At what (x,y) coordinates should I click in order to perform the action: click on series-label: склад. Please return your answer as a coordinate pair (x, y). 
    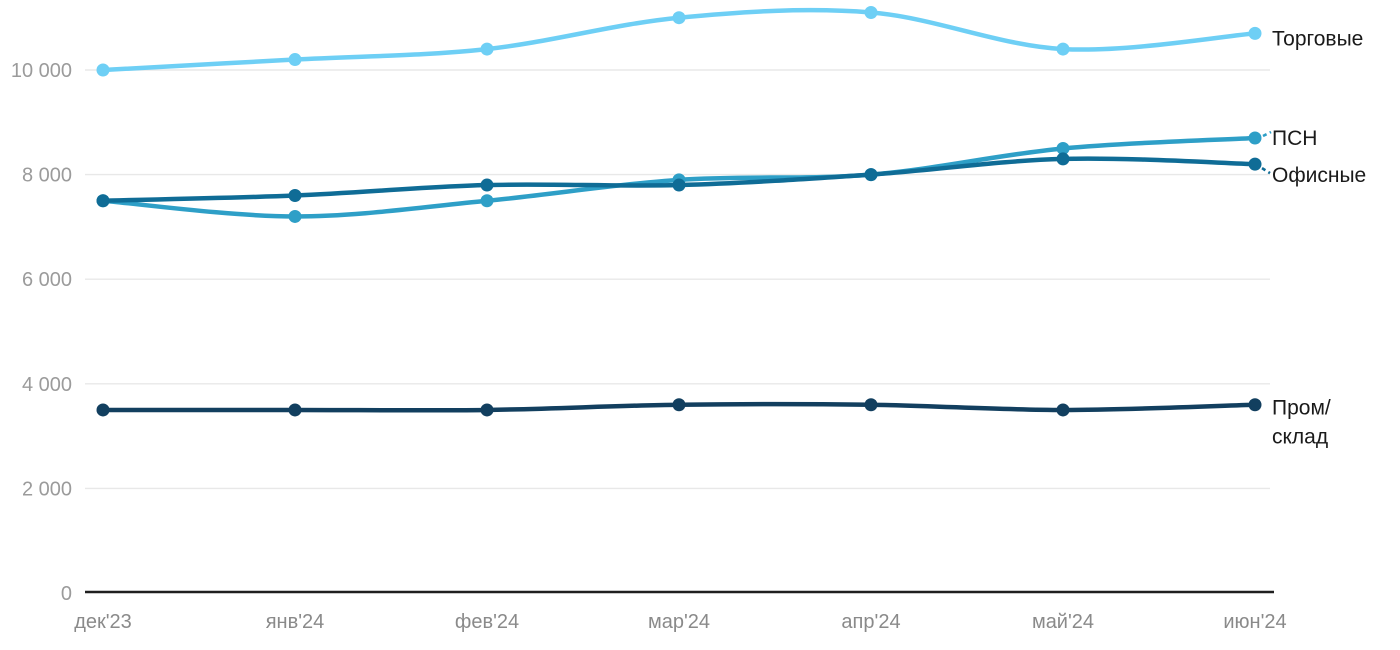
    Looking at the image, I should click on (1300, 437).